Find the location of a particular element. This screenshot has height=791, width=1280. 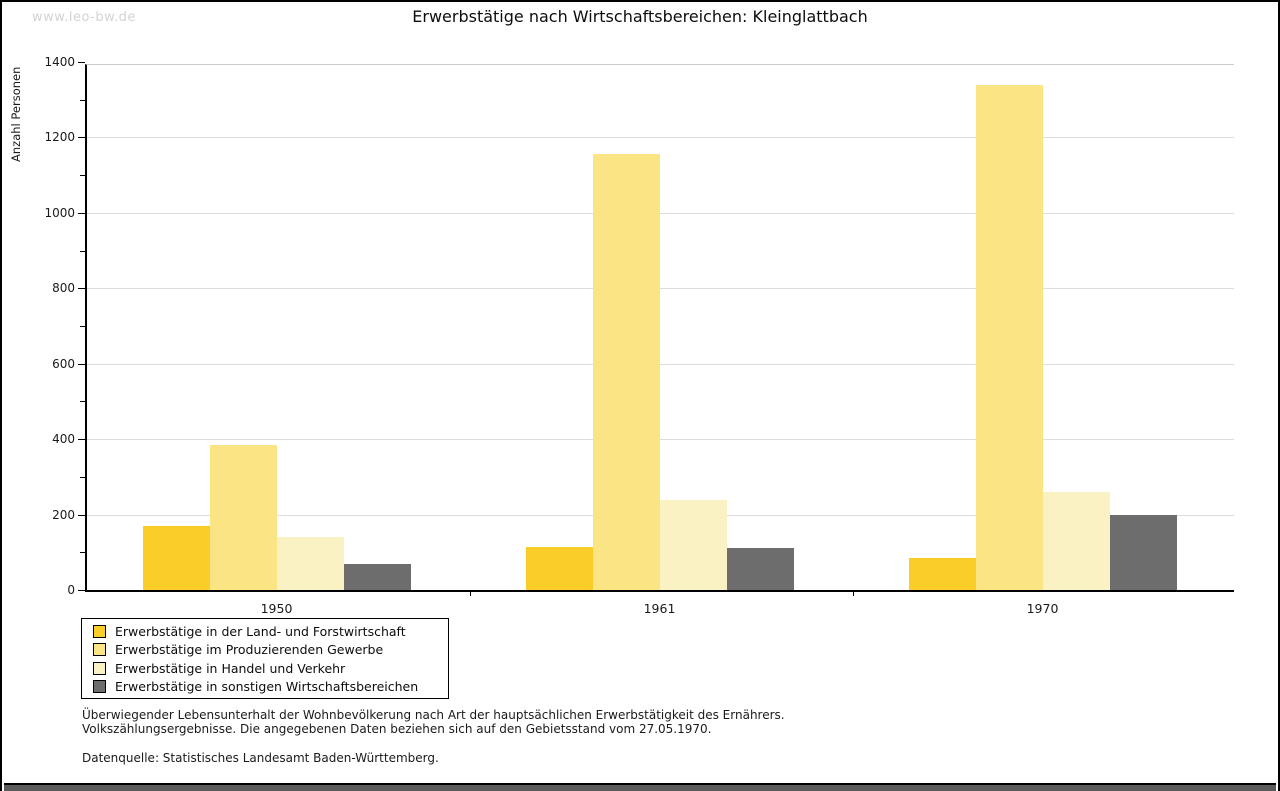

y-tick-label-1400: 1400 is located at coordinates (59, 62).